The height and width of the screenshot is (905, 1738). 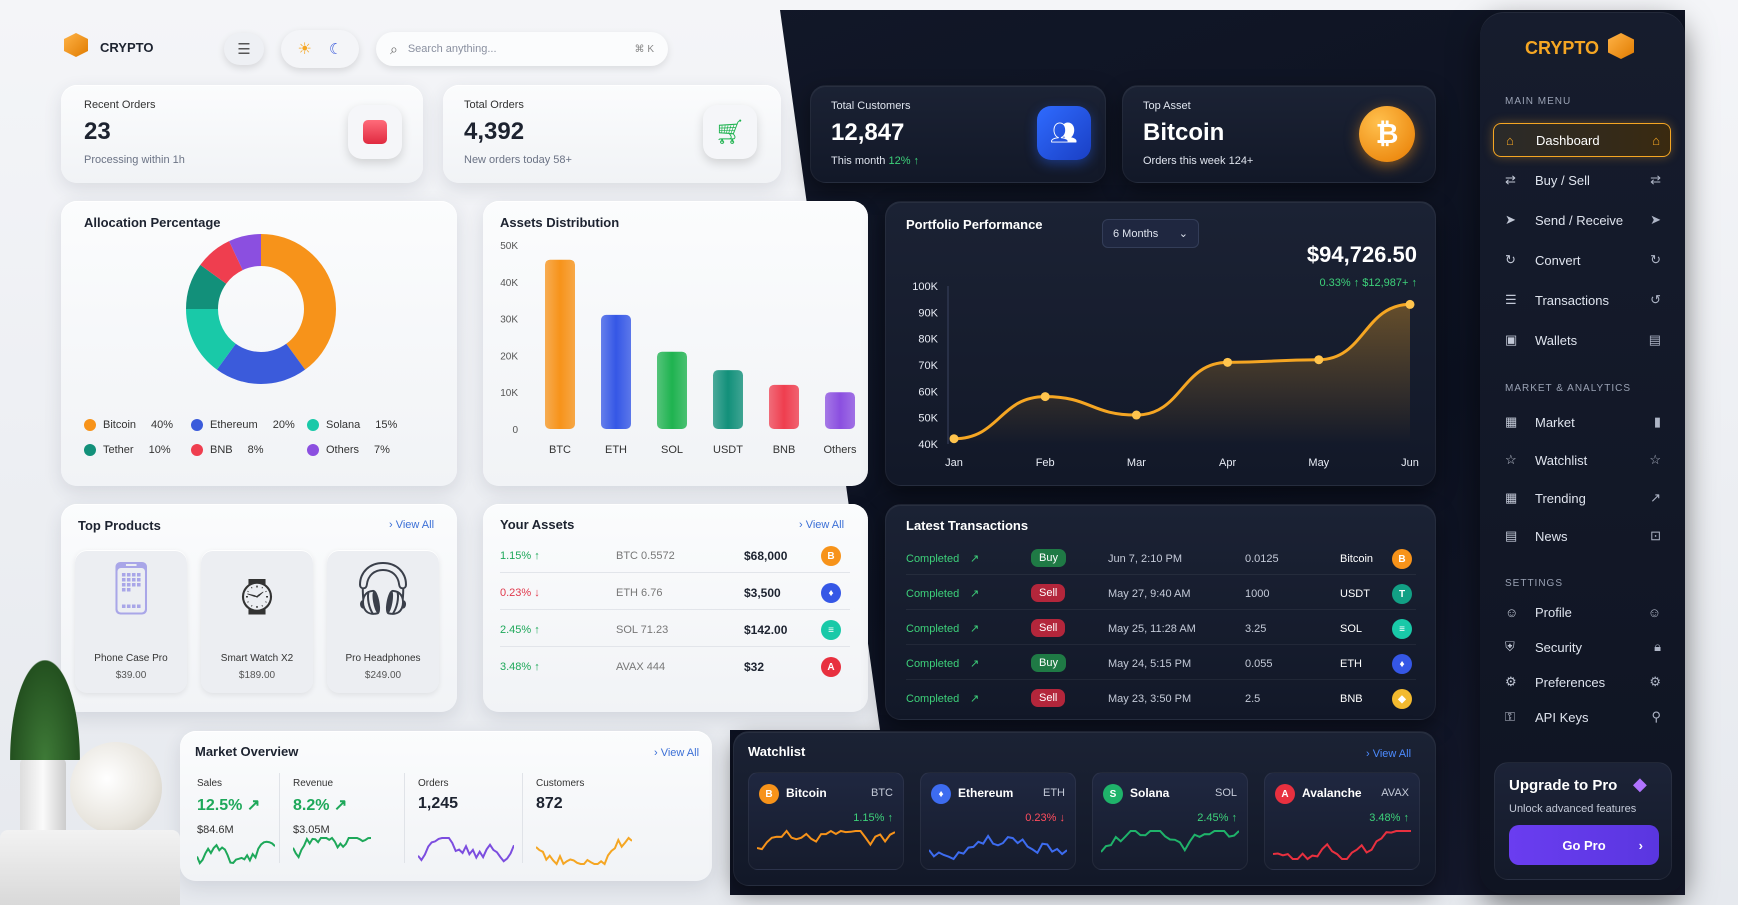 What do you see at coordinates (304, 49) in the screenshot?
I see `sun-icon: ☀` at bounding box center [304, 49].